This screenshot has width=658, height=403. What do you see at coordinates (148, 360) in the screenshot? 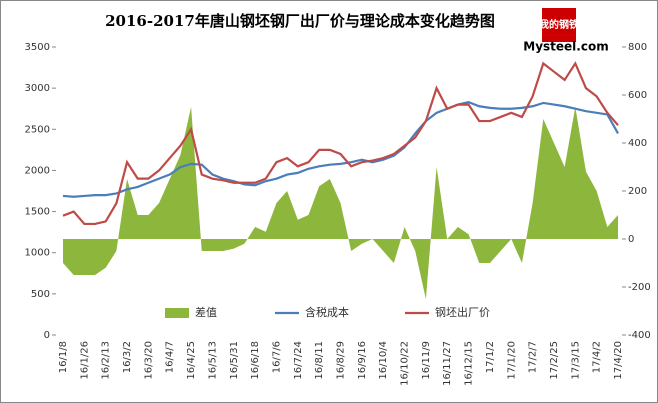
I see `x-tick-label: 16/3/20` at bounding box center [148, 360].